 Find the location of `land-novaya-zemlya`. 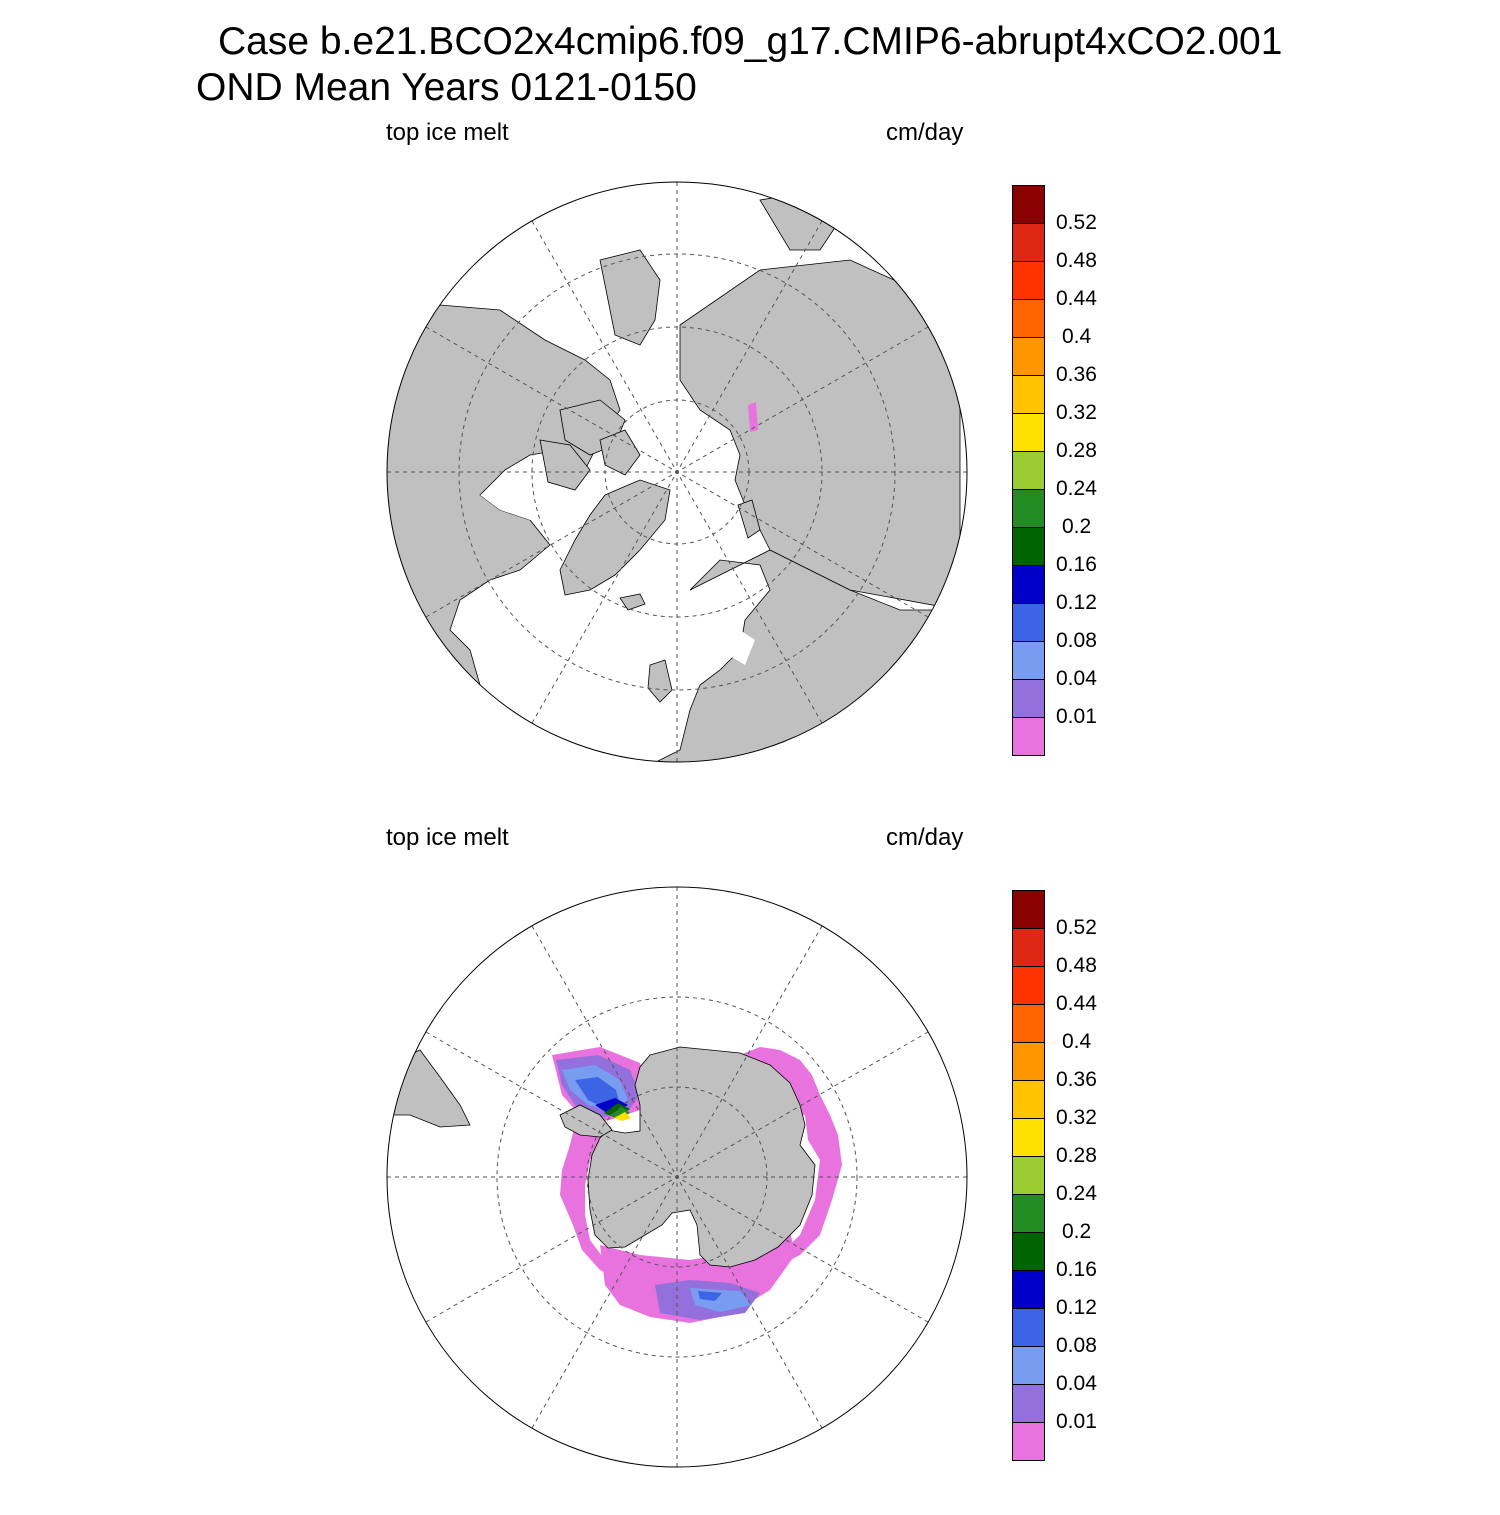

land-novaya-zemlya is located at coordinates (749, 519).